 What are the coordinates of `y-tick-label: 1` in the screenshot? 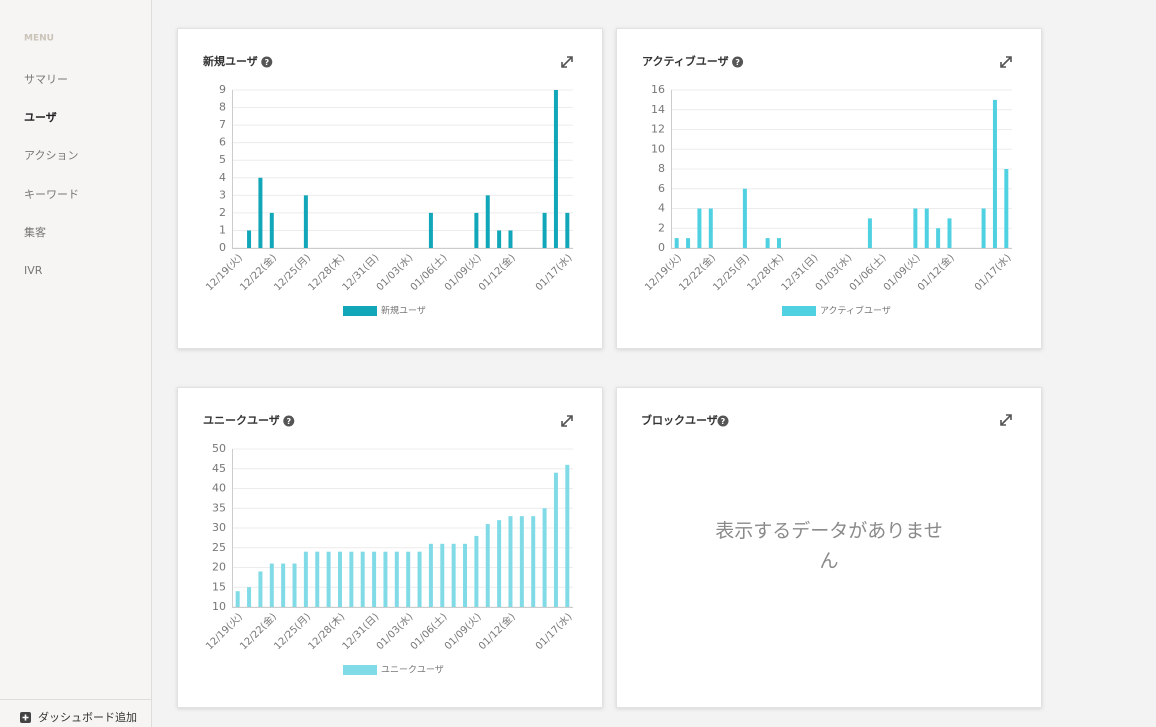 It's located at (222, 229).